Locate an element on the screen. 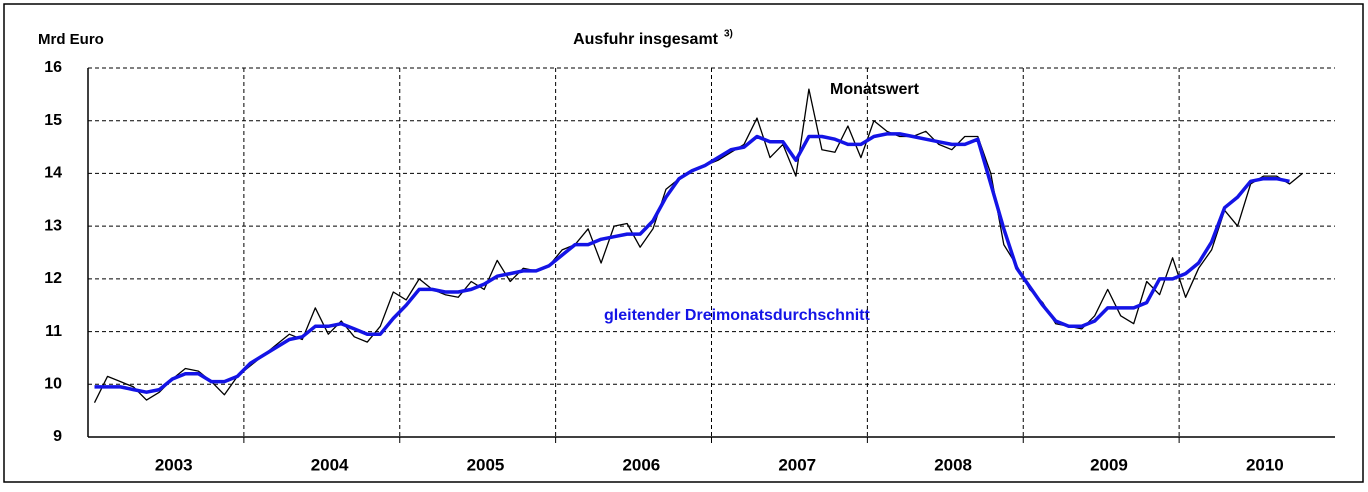 The height and width of the screenshot is (492, 1368). y-tick-label: 14 is located at coordinates (53, 173).